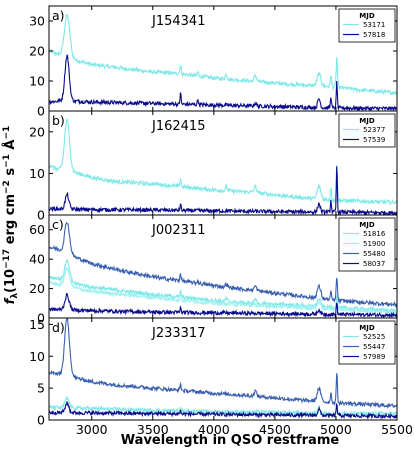 This screenshot has width=415, height=453. I want to click on legend-entry: 51816, so click(374, 234).